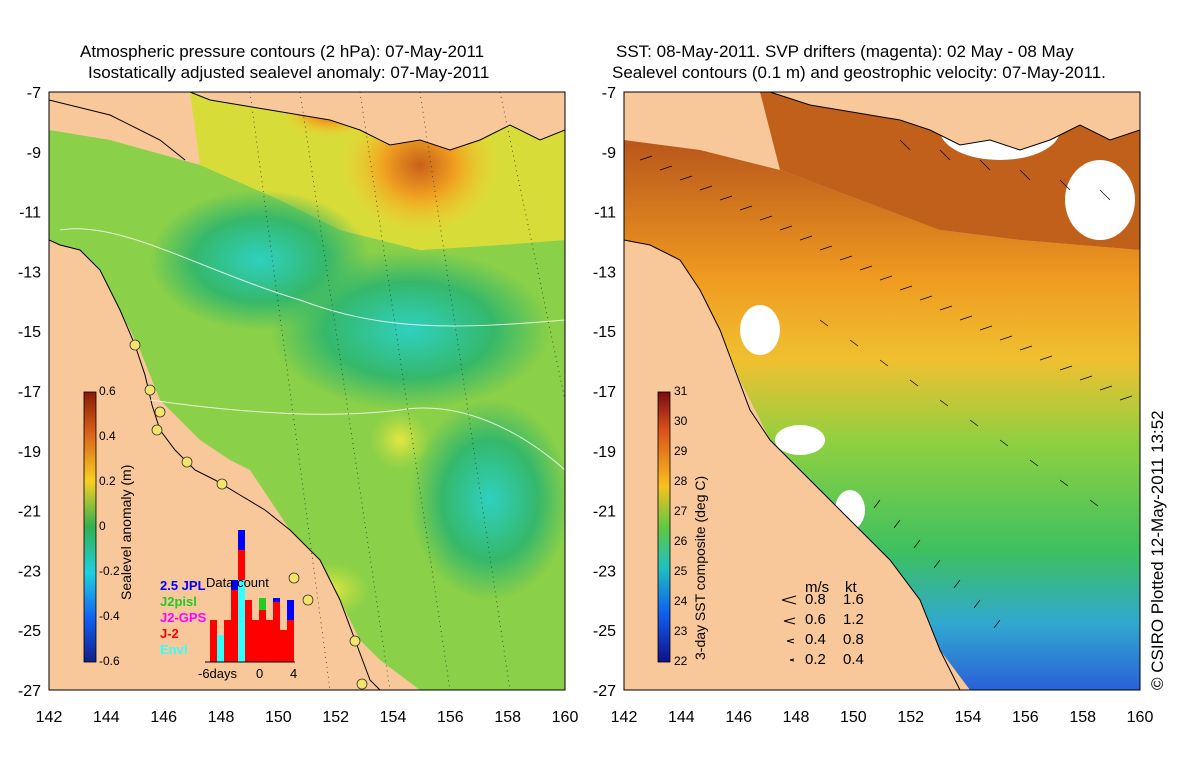 Image resolution: width=1200 pixels, height=780 pixels. Describe the element at coordinates (260, 673) in the screenshot. I see `histogram-x-mid: 0` at that location.